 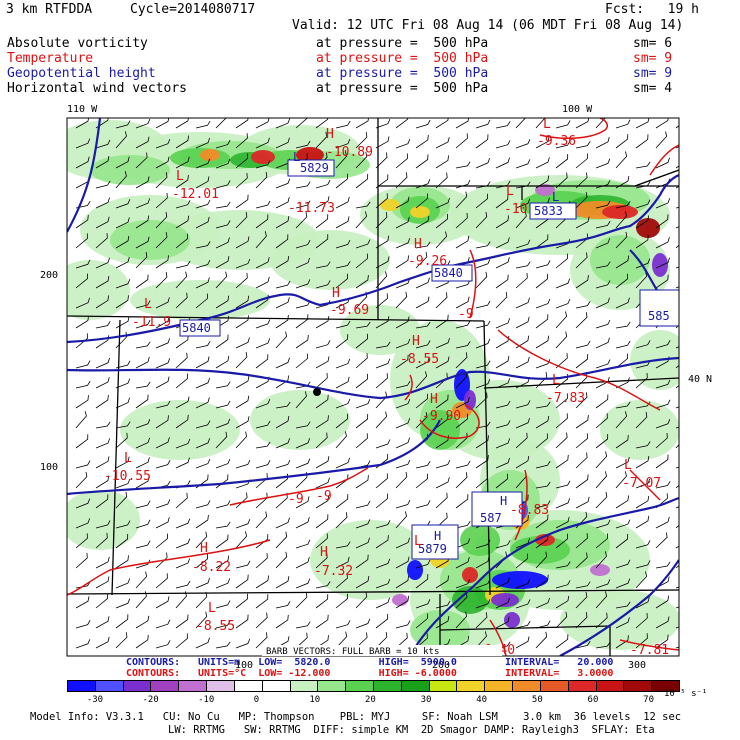 What do you see at coordinates (77, 43) in the screenshot?
I see `field-name: Absolute vorticity` at bounding box center [77, 43].